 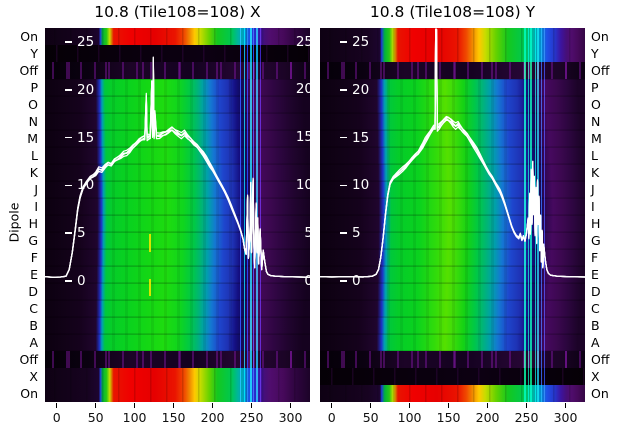 What do you see at coordinates (595, 257) in the screenshot?
I see `dipole-label-f: F` at bounding box center [595, 257].